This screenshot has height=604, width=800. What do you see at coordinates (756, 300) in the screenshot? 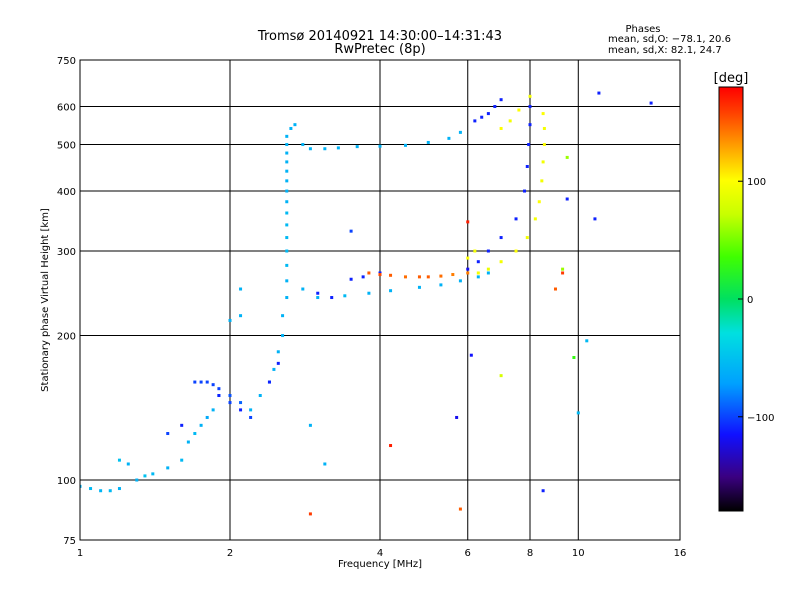
I see `colorbar-ticks: 100 0 −100` at bounding box center [756, 300].